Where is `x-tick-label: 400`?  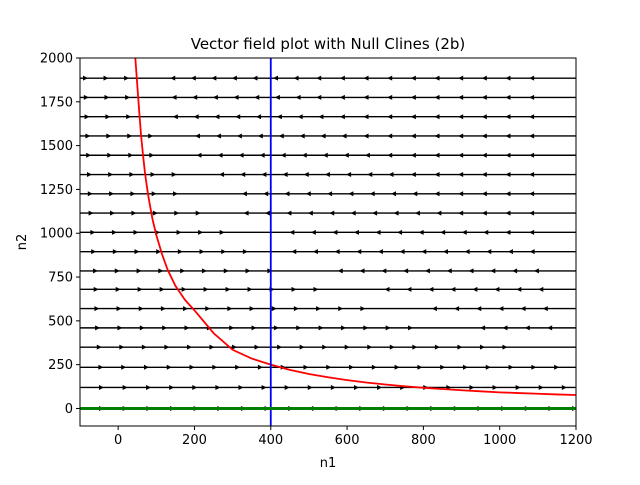 x-tick-label: 400 is located at coordinates (270, 440).